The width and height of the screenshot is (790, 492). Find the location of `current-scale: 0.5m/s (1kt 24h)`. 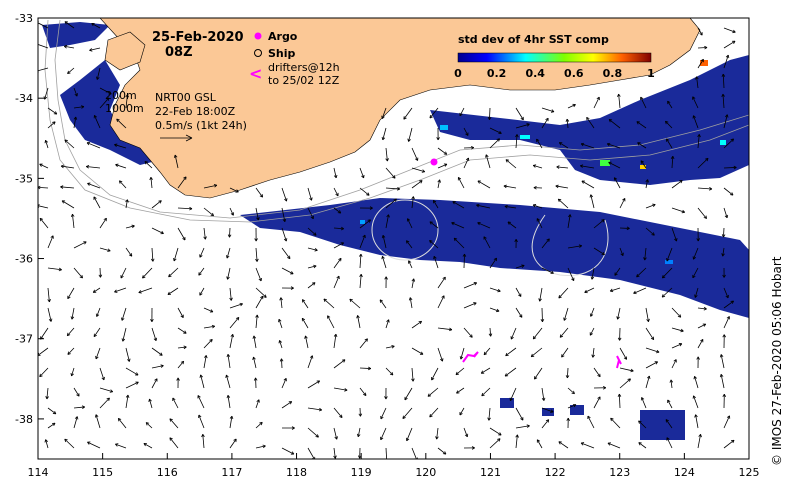

current-scale: 0.5m/s (1kt 24h) is located at coordinates (201, 125).